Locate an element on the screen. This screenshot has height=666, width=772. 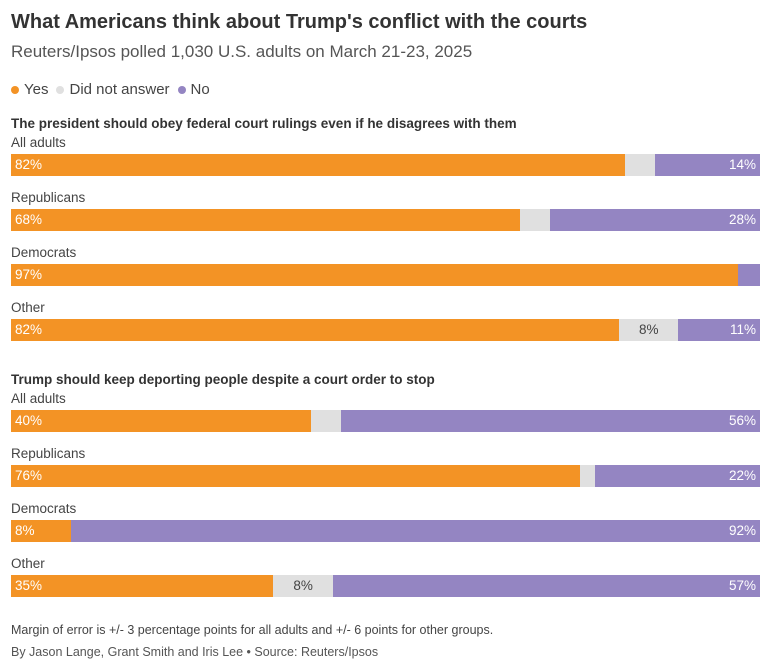
legend-item-no: No is located at coordinates (193, 89).